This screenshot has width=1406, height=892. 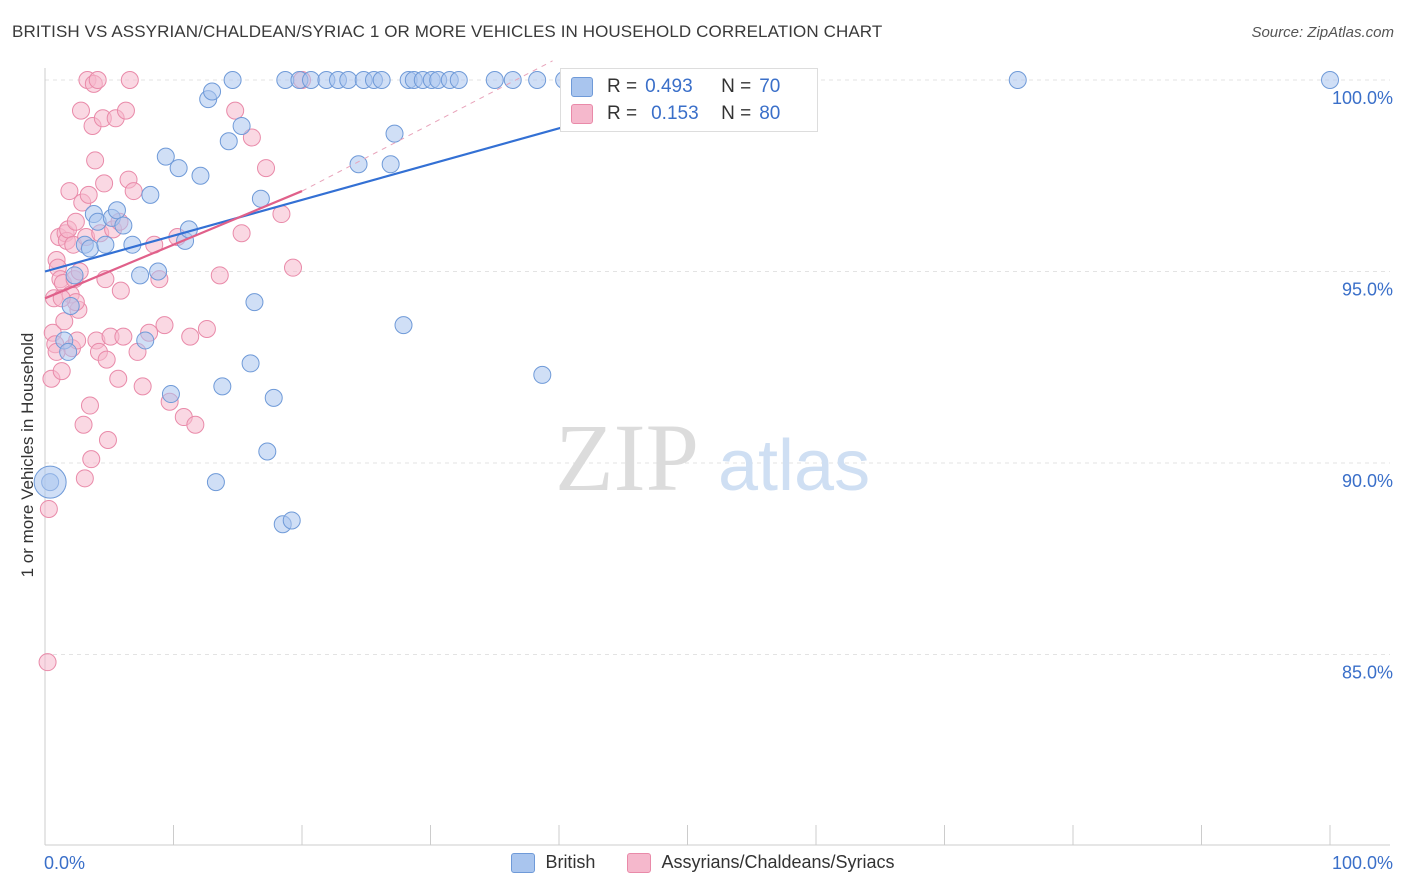 I want to click on british-point-large, so click(x=50, y=482).